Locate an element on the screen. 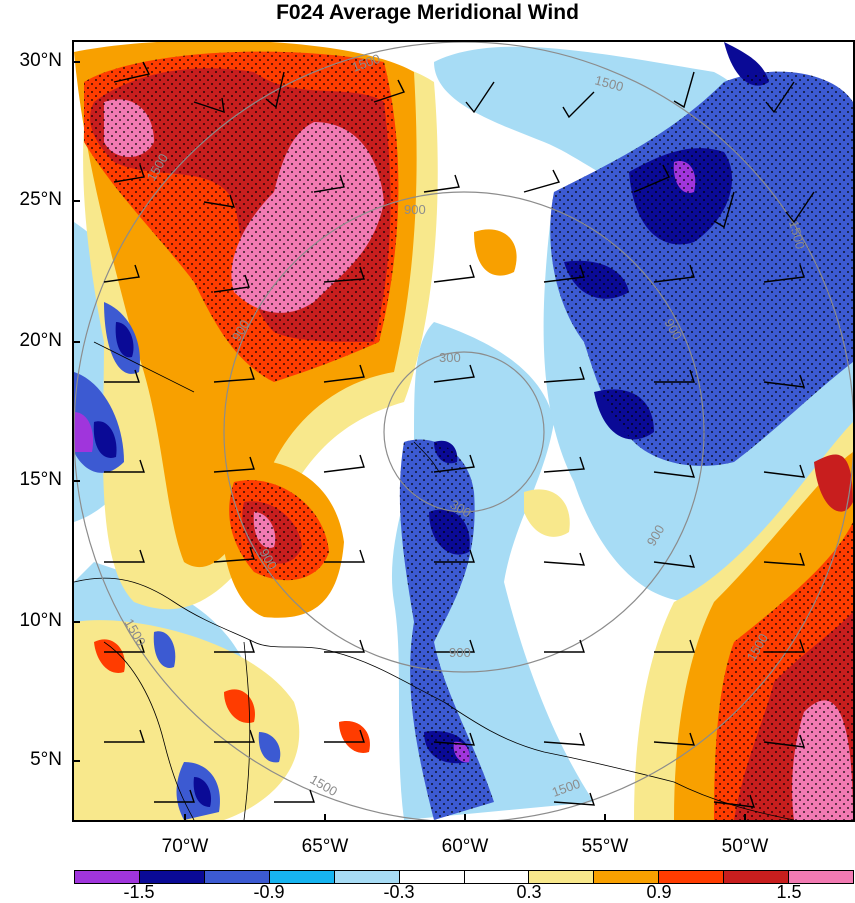  colorbar-label: 0.9 is located at coordinates (659, 892).